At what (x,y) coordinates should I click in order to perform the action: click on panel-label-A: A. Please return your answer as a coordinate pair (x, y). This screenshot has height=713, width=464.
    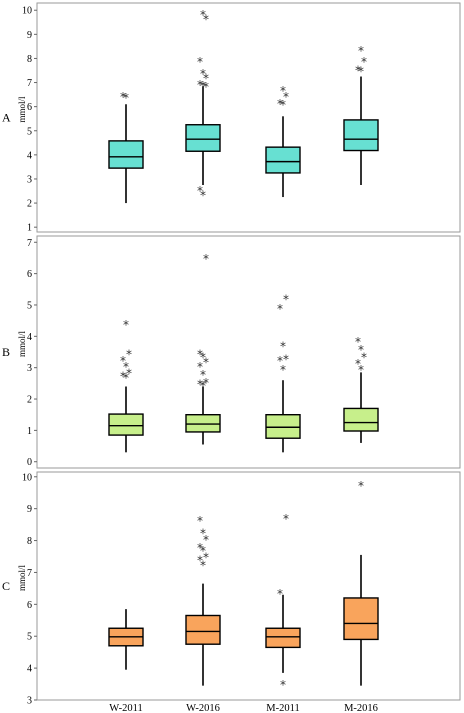
    Looking at the image, I should click on (6, 118).